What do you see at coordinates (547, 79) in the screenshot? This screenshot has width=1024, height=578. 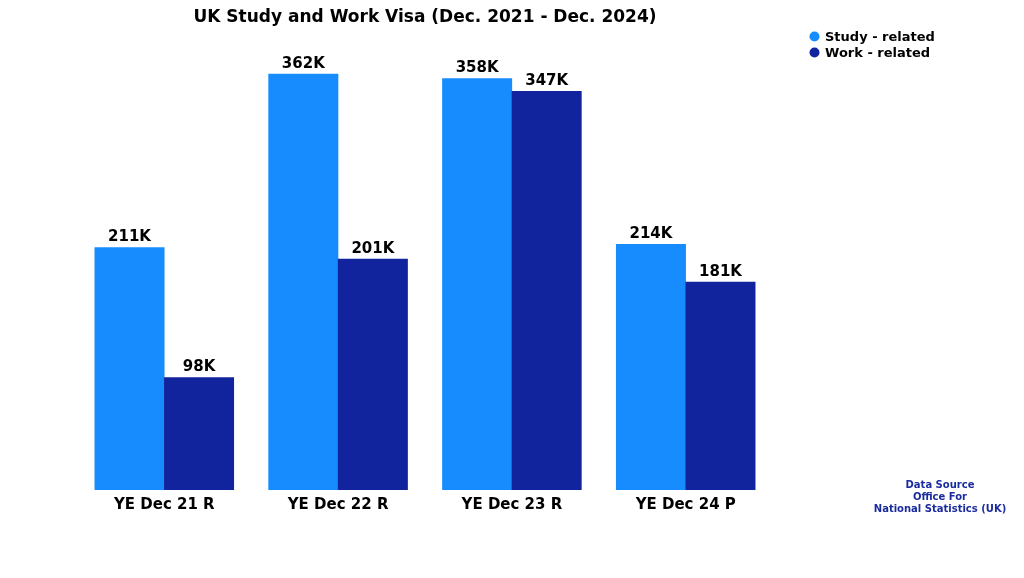 I see `data-label: 347K` at bounding box center [547, 79].